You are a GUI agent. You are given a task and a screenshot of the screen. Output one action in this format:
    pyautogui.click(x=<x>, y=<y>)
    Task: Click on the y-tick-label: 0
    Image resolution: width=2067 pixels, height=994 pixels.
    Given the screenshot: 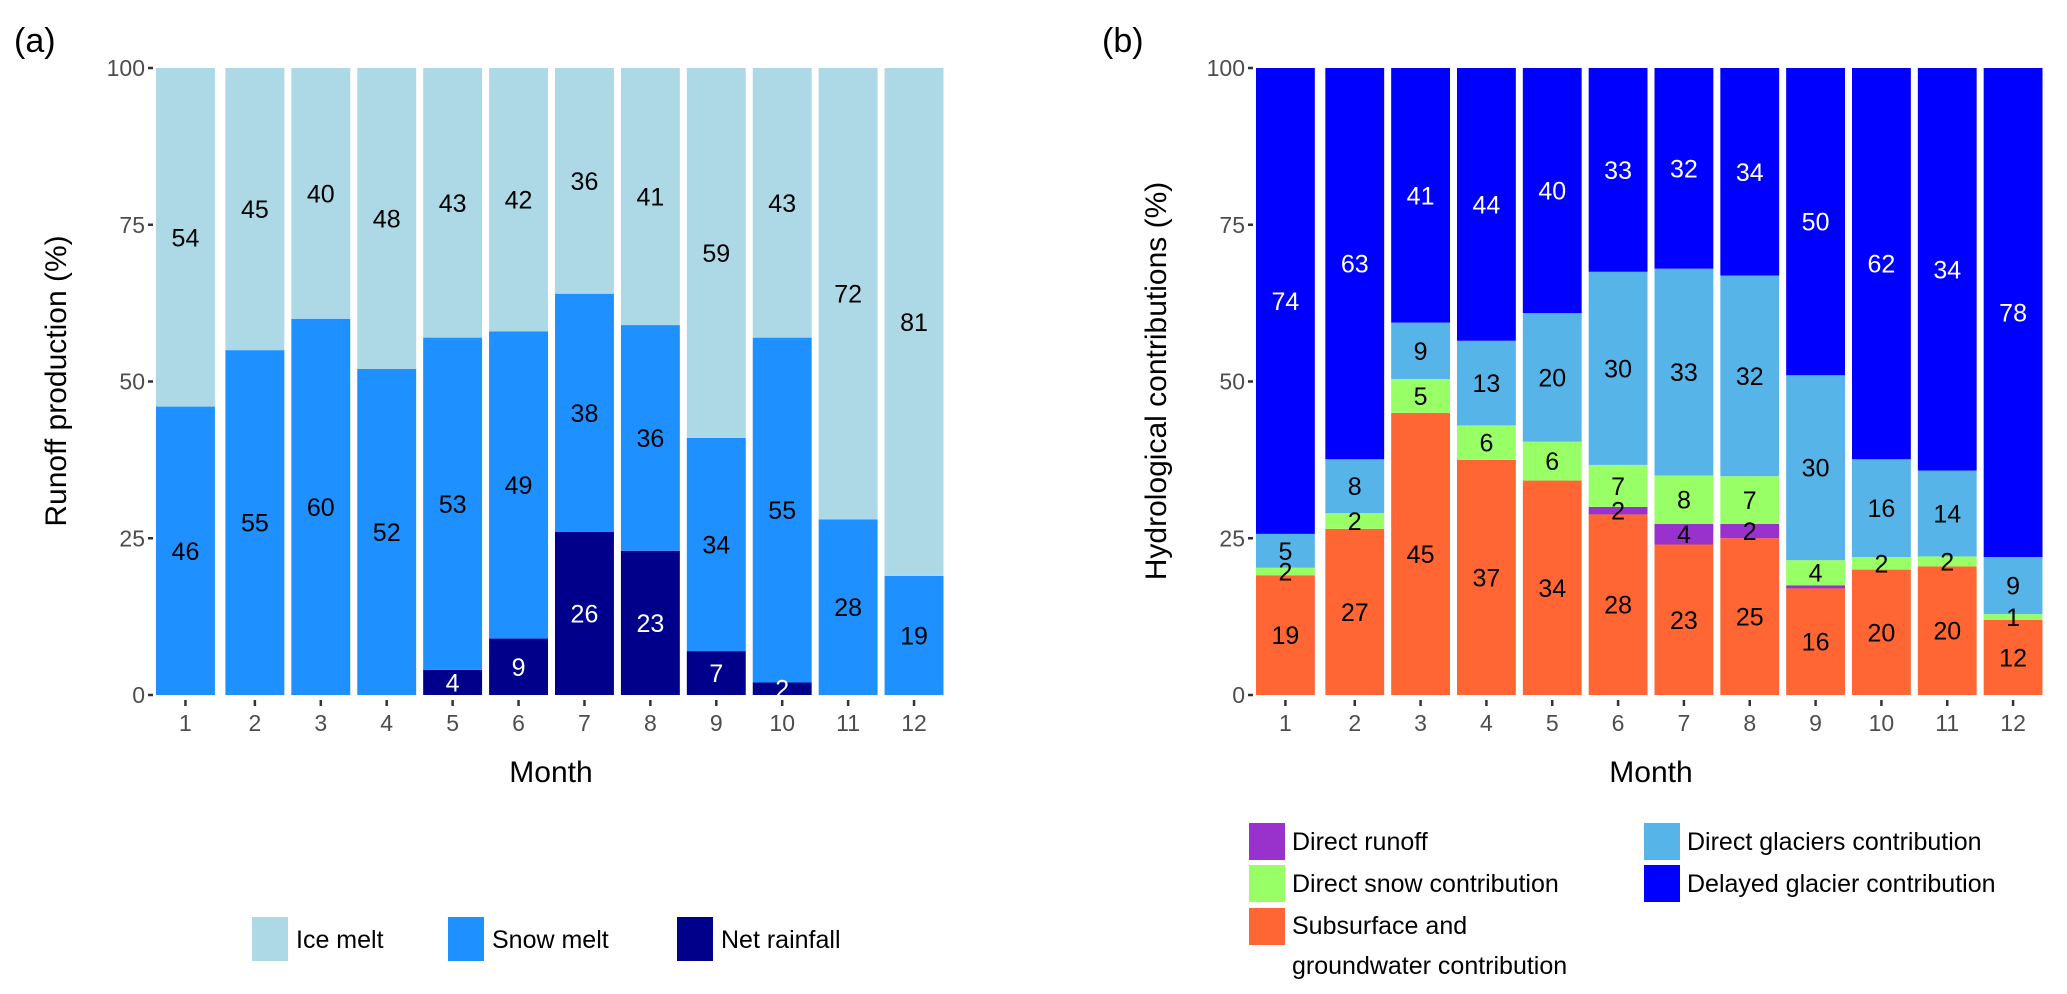 What is the action you would take?
    pyautogui.click(x=138, y=695)
    